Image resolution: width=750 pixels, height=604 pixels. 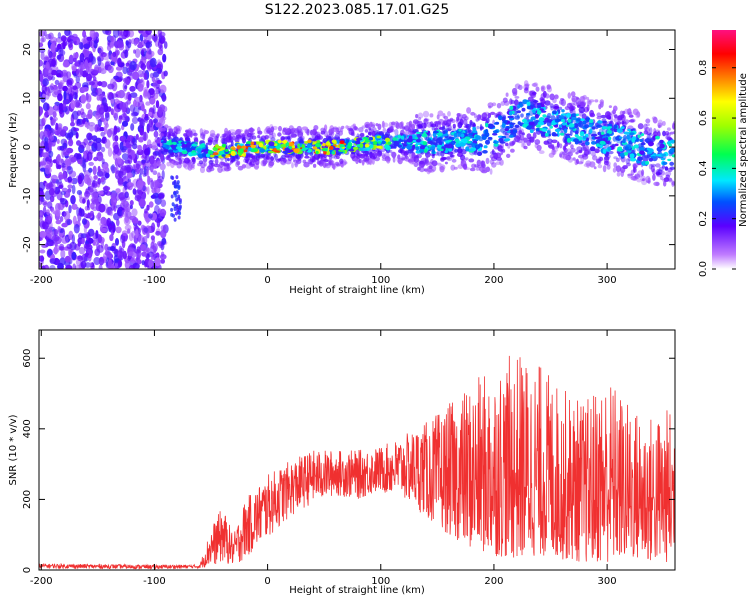 I want to click on colorbar-ticks: 0.0 0.2 0.4 0.6 0.8, so click(x=717, y=168).